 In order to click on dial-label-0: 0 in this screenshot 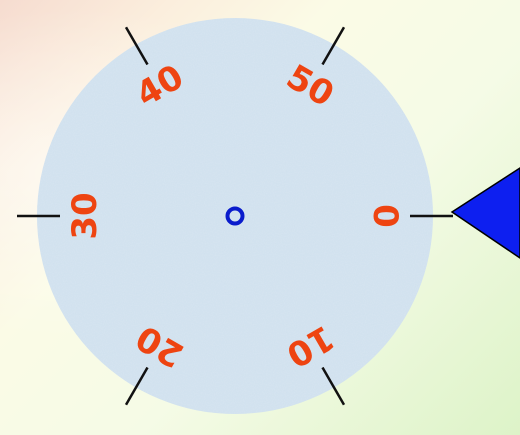, I will do `click(385, 216)`.